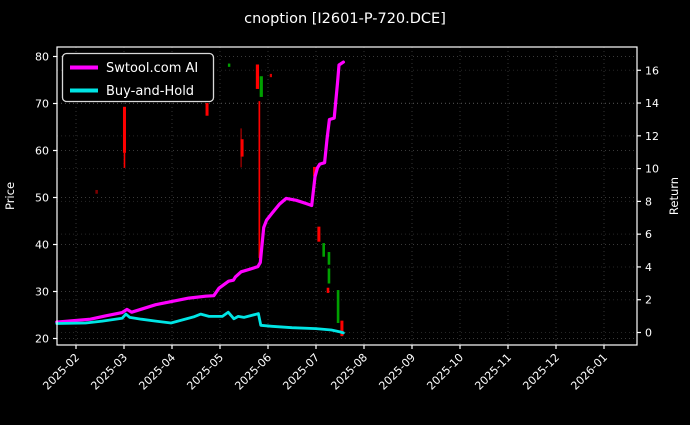 This screenshot has width=690, height=425. What do you see at coordinates (10, 196) in the screenshot?
I see `y-axis-label-price: Price` at bounding box center [10, 196].